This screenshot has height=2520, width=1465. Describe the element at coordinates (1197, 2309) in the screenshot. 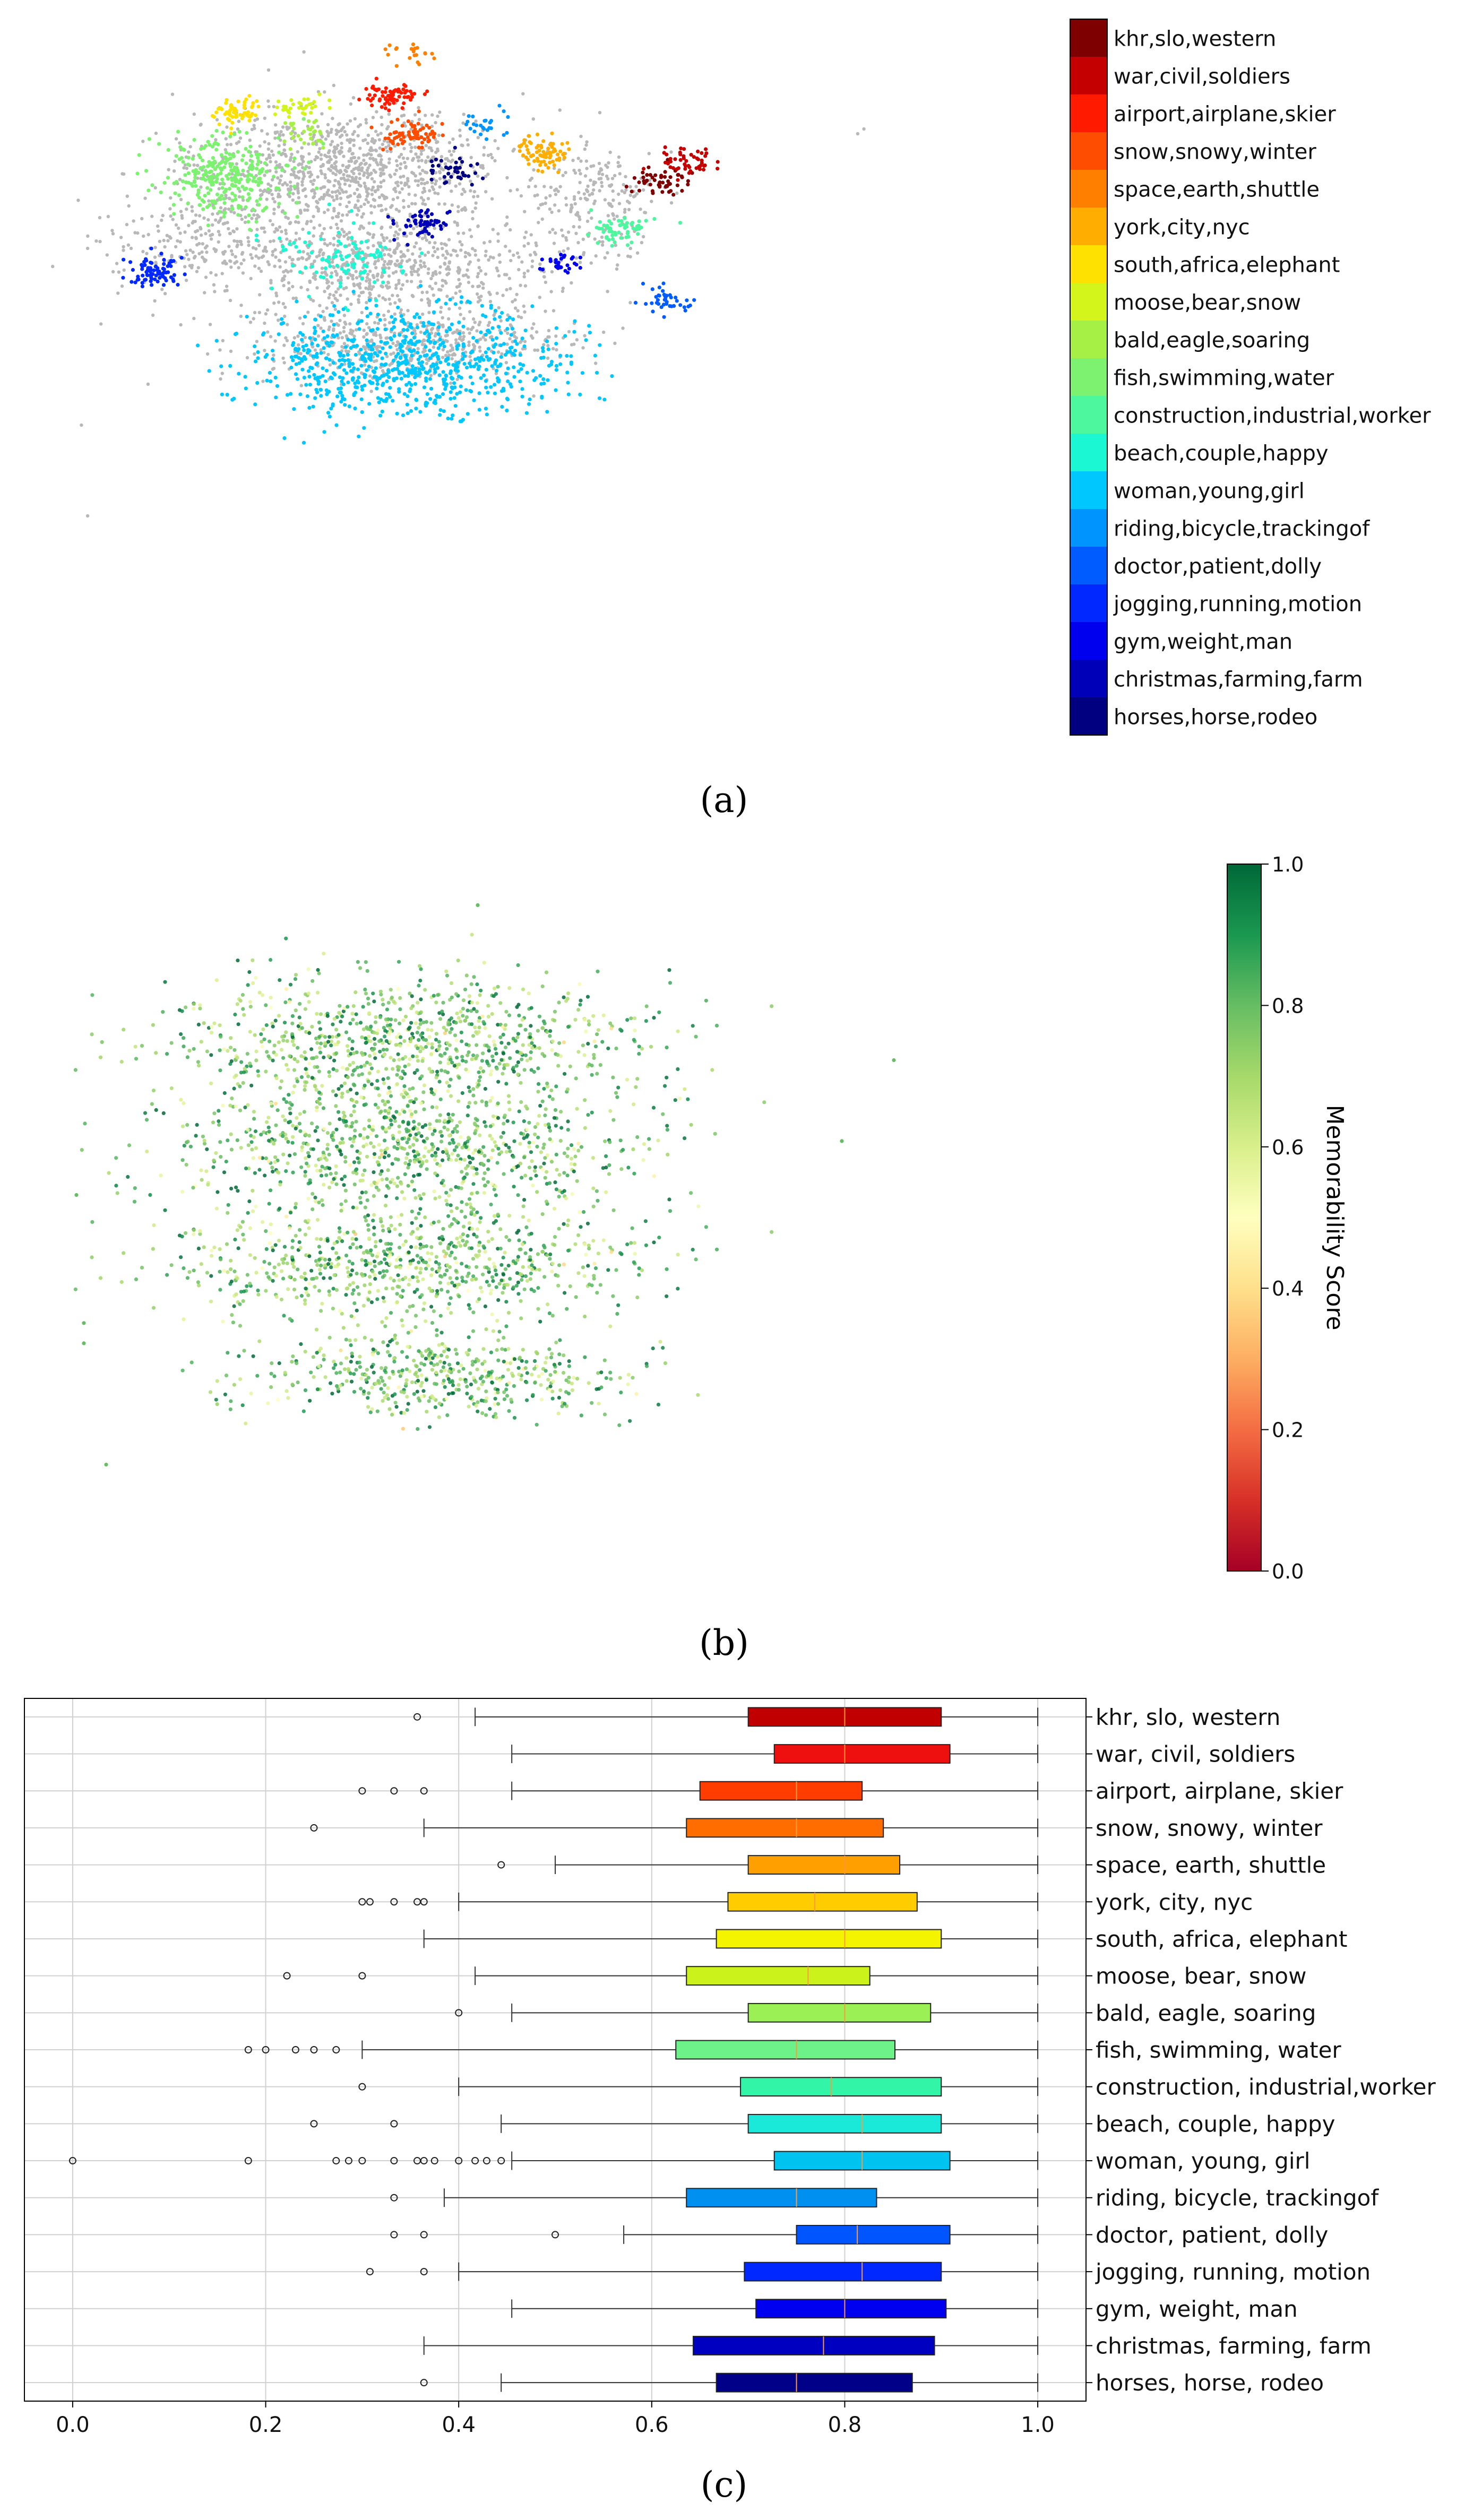

I see `category-label-16: gym, weight, man` at that location.